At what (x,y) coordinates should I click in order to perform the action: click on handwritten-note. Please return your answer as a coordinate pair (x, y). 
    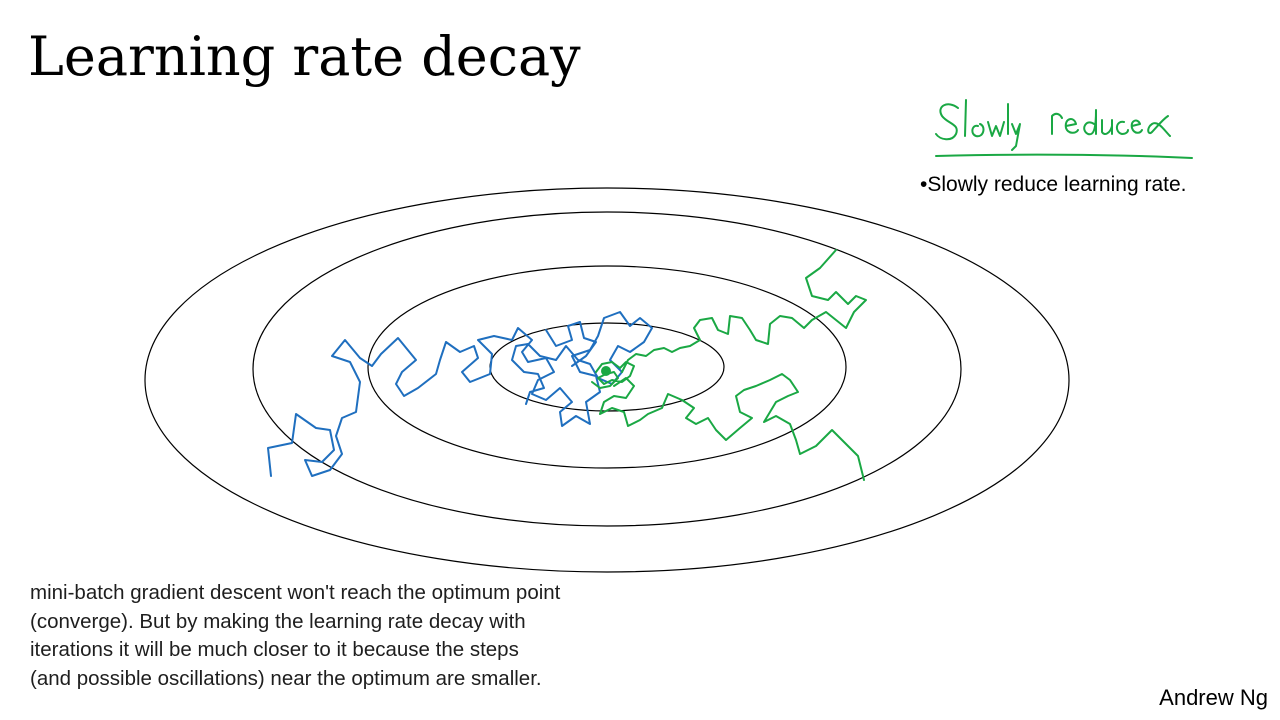
    Looking at the image, I should click on (1064, 129).